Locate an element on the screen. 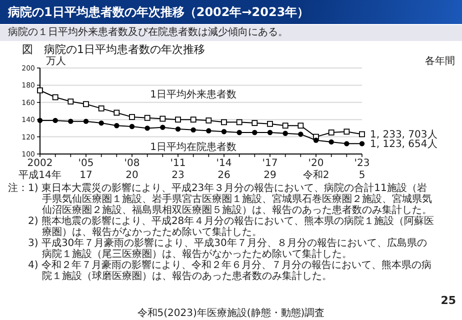 This screenshot has height=320, width=462. y-axis-title: 万人 is located at coordinates (56, 61).